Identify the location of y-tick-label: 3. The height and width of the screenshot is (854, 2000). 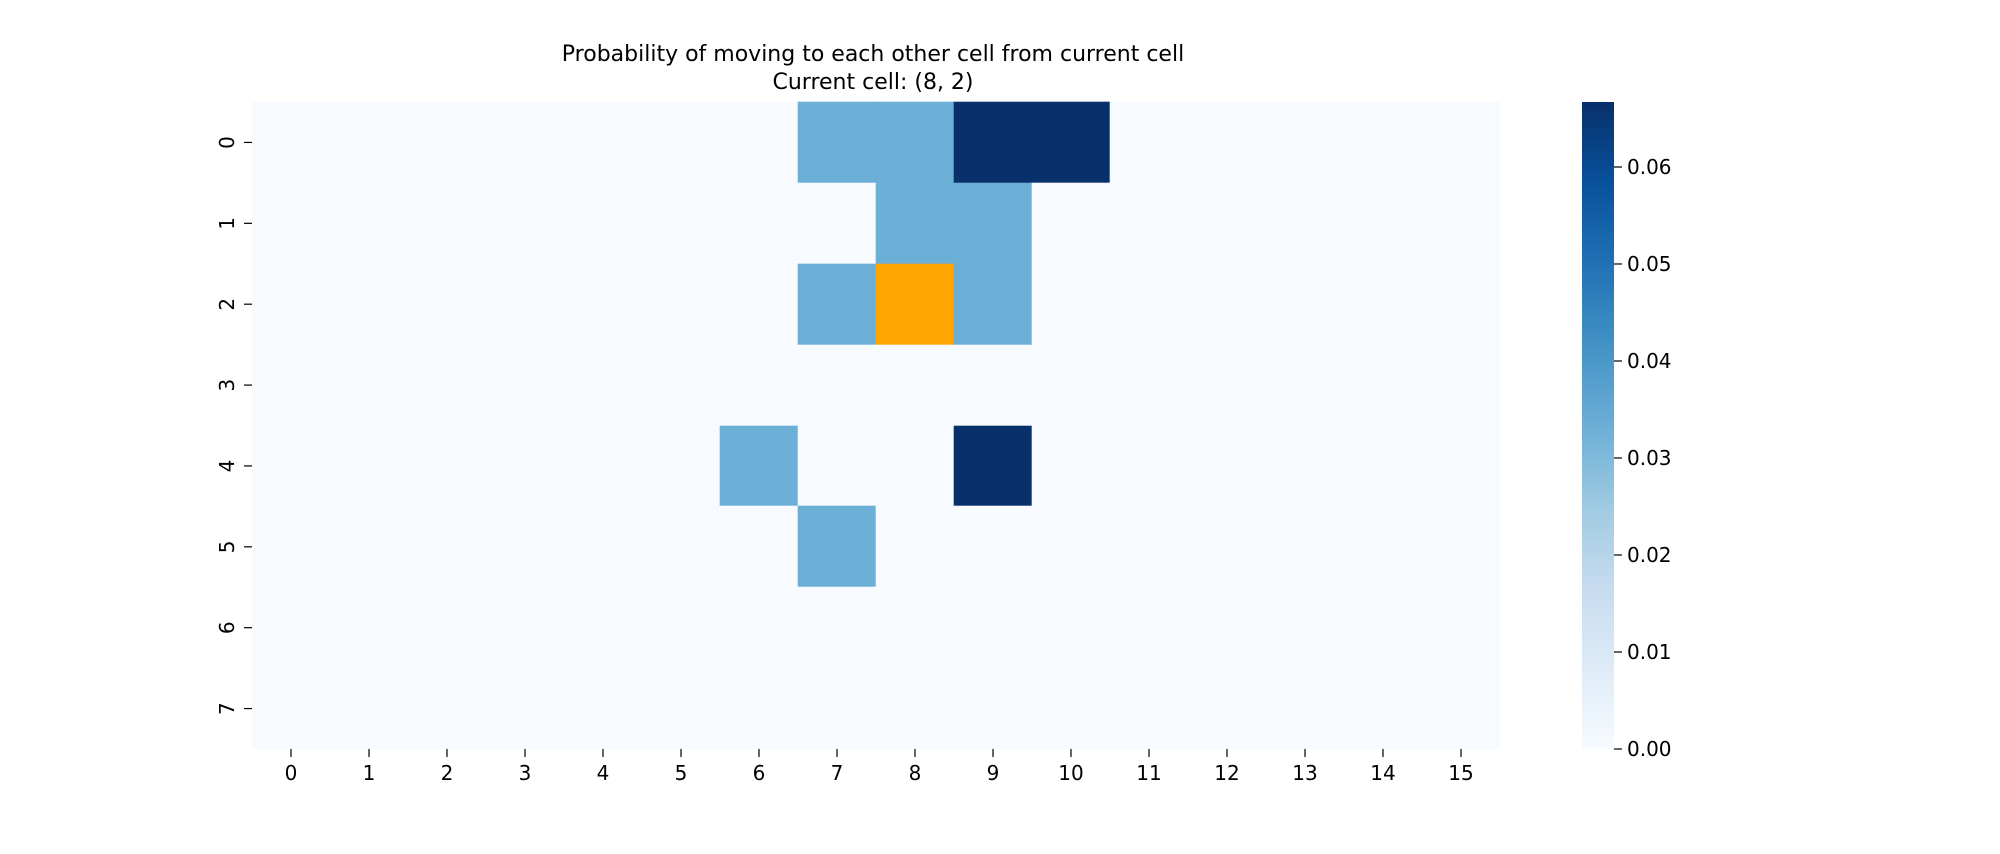
(227, 385).